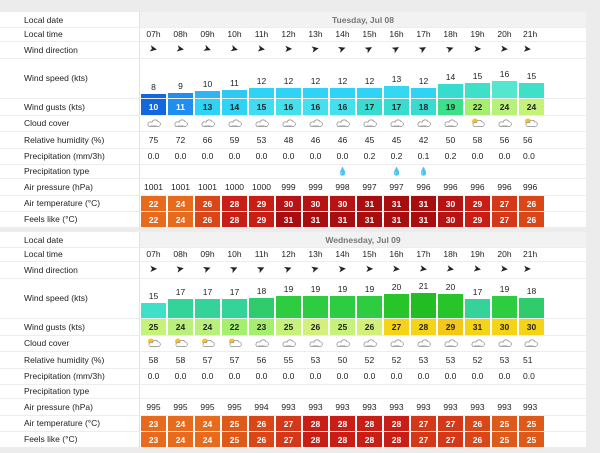  Describe the element at coordinates (504, 219) in the screenshot. I see `cell-feels-like: 27` at that location.